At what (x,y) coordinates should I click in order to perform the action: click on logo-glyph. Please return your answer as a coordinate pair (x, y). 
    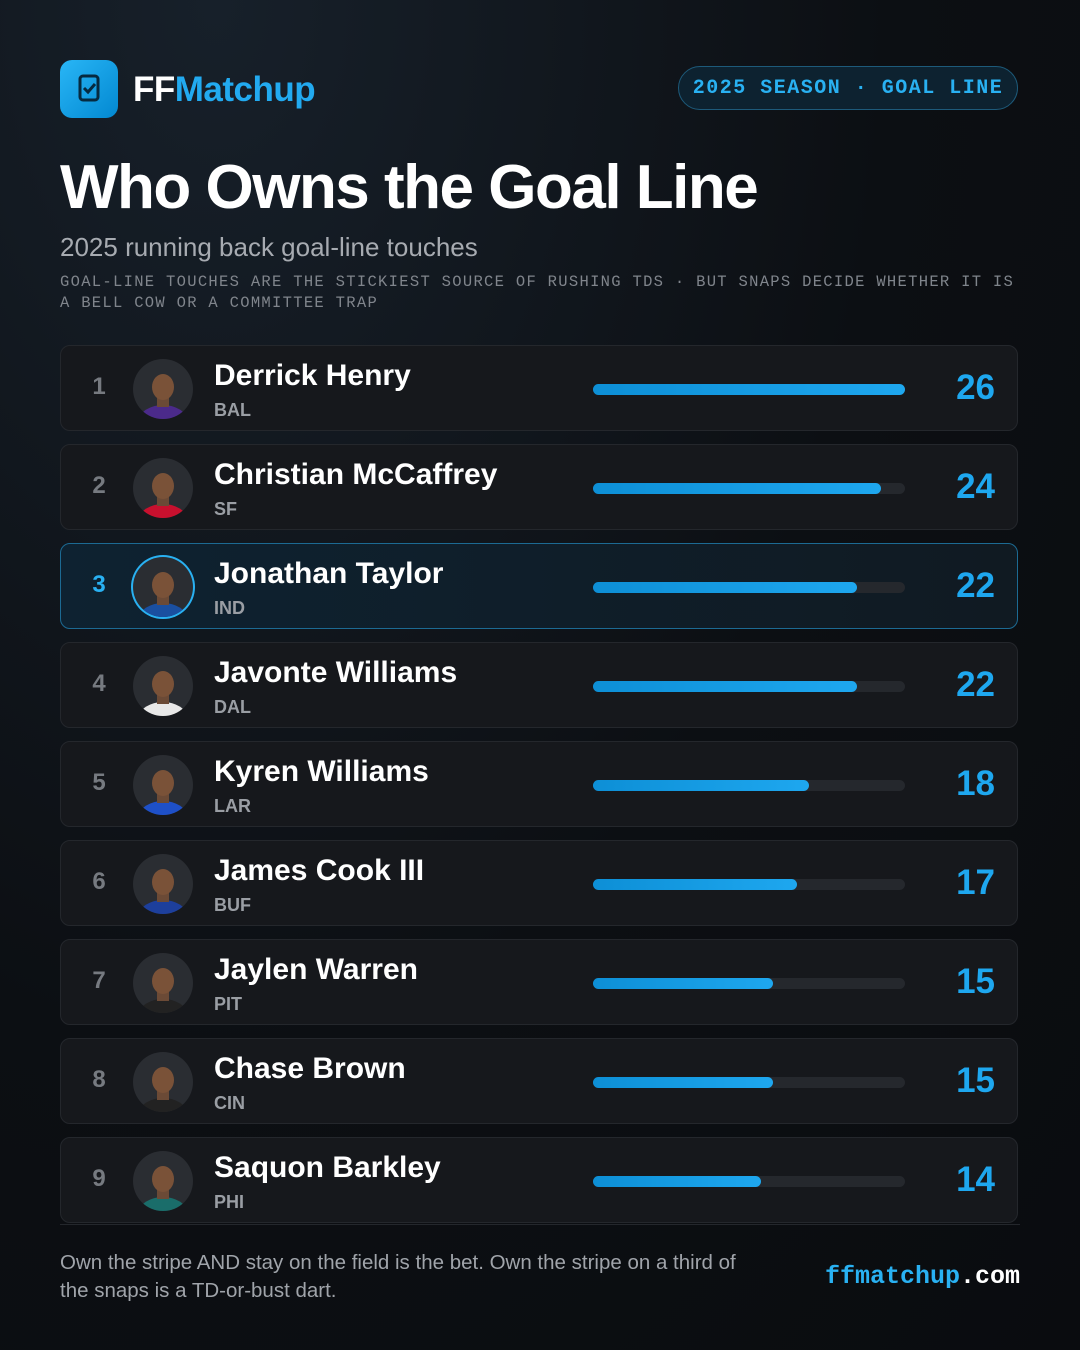
    Looking at the image, I should click on (89, 88).